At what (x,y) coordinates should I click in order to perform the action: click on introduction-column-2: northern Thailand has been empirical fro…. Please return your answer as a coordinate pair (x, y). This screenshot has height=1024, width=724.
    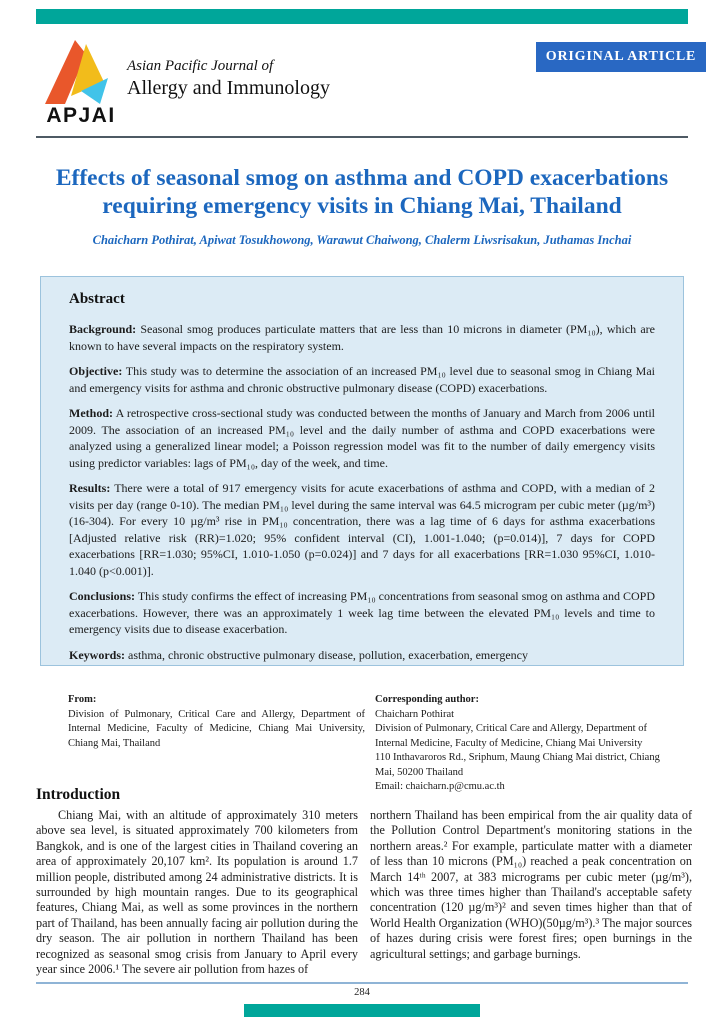
    Looking at the image, I should click on (531, 884).